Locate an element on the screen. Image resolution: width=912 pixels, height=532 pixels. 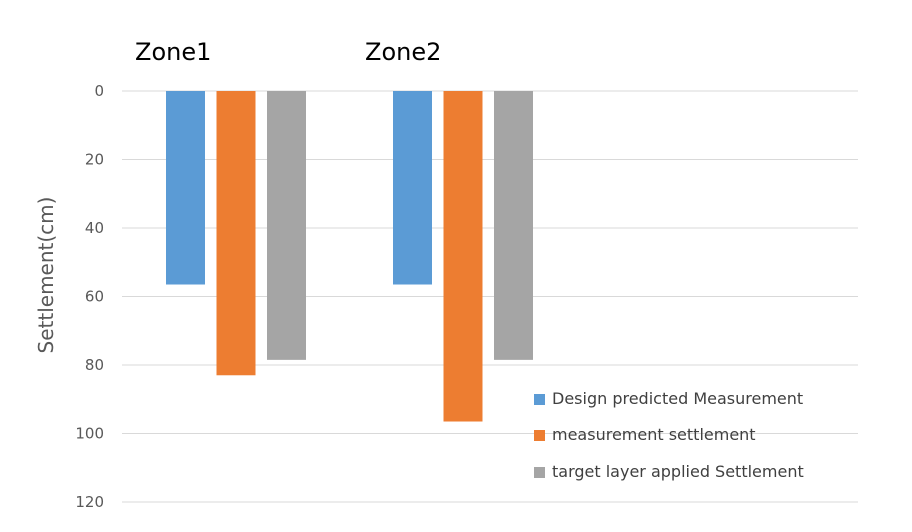
legend-label-design-predicted: Design predicted Measurement is located at coordinates (677, 398).